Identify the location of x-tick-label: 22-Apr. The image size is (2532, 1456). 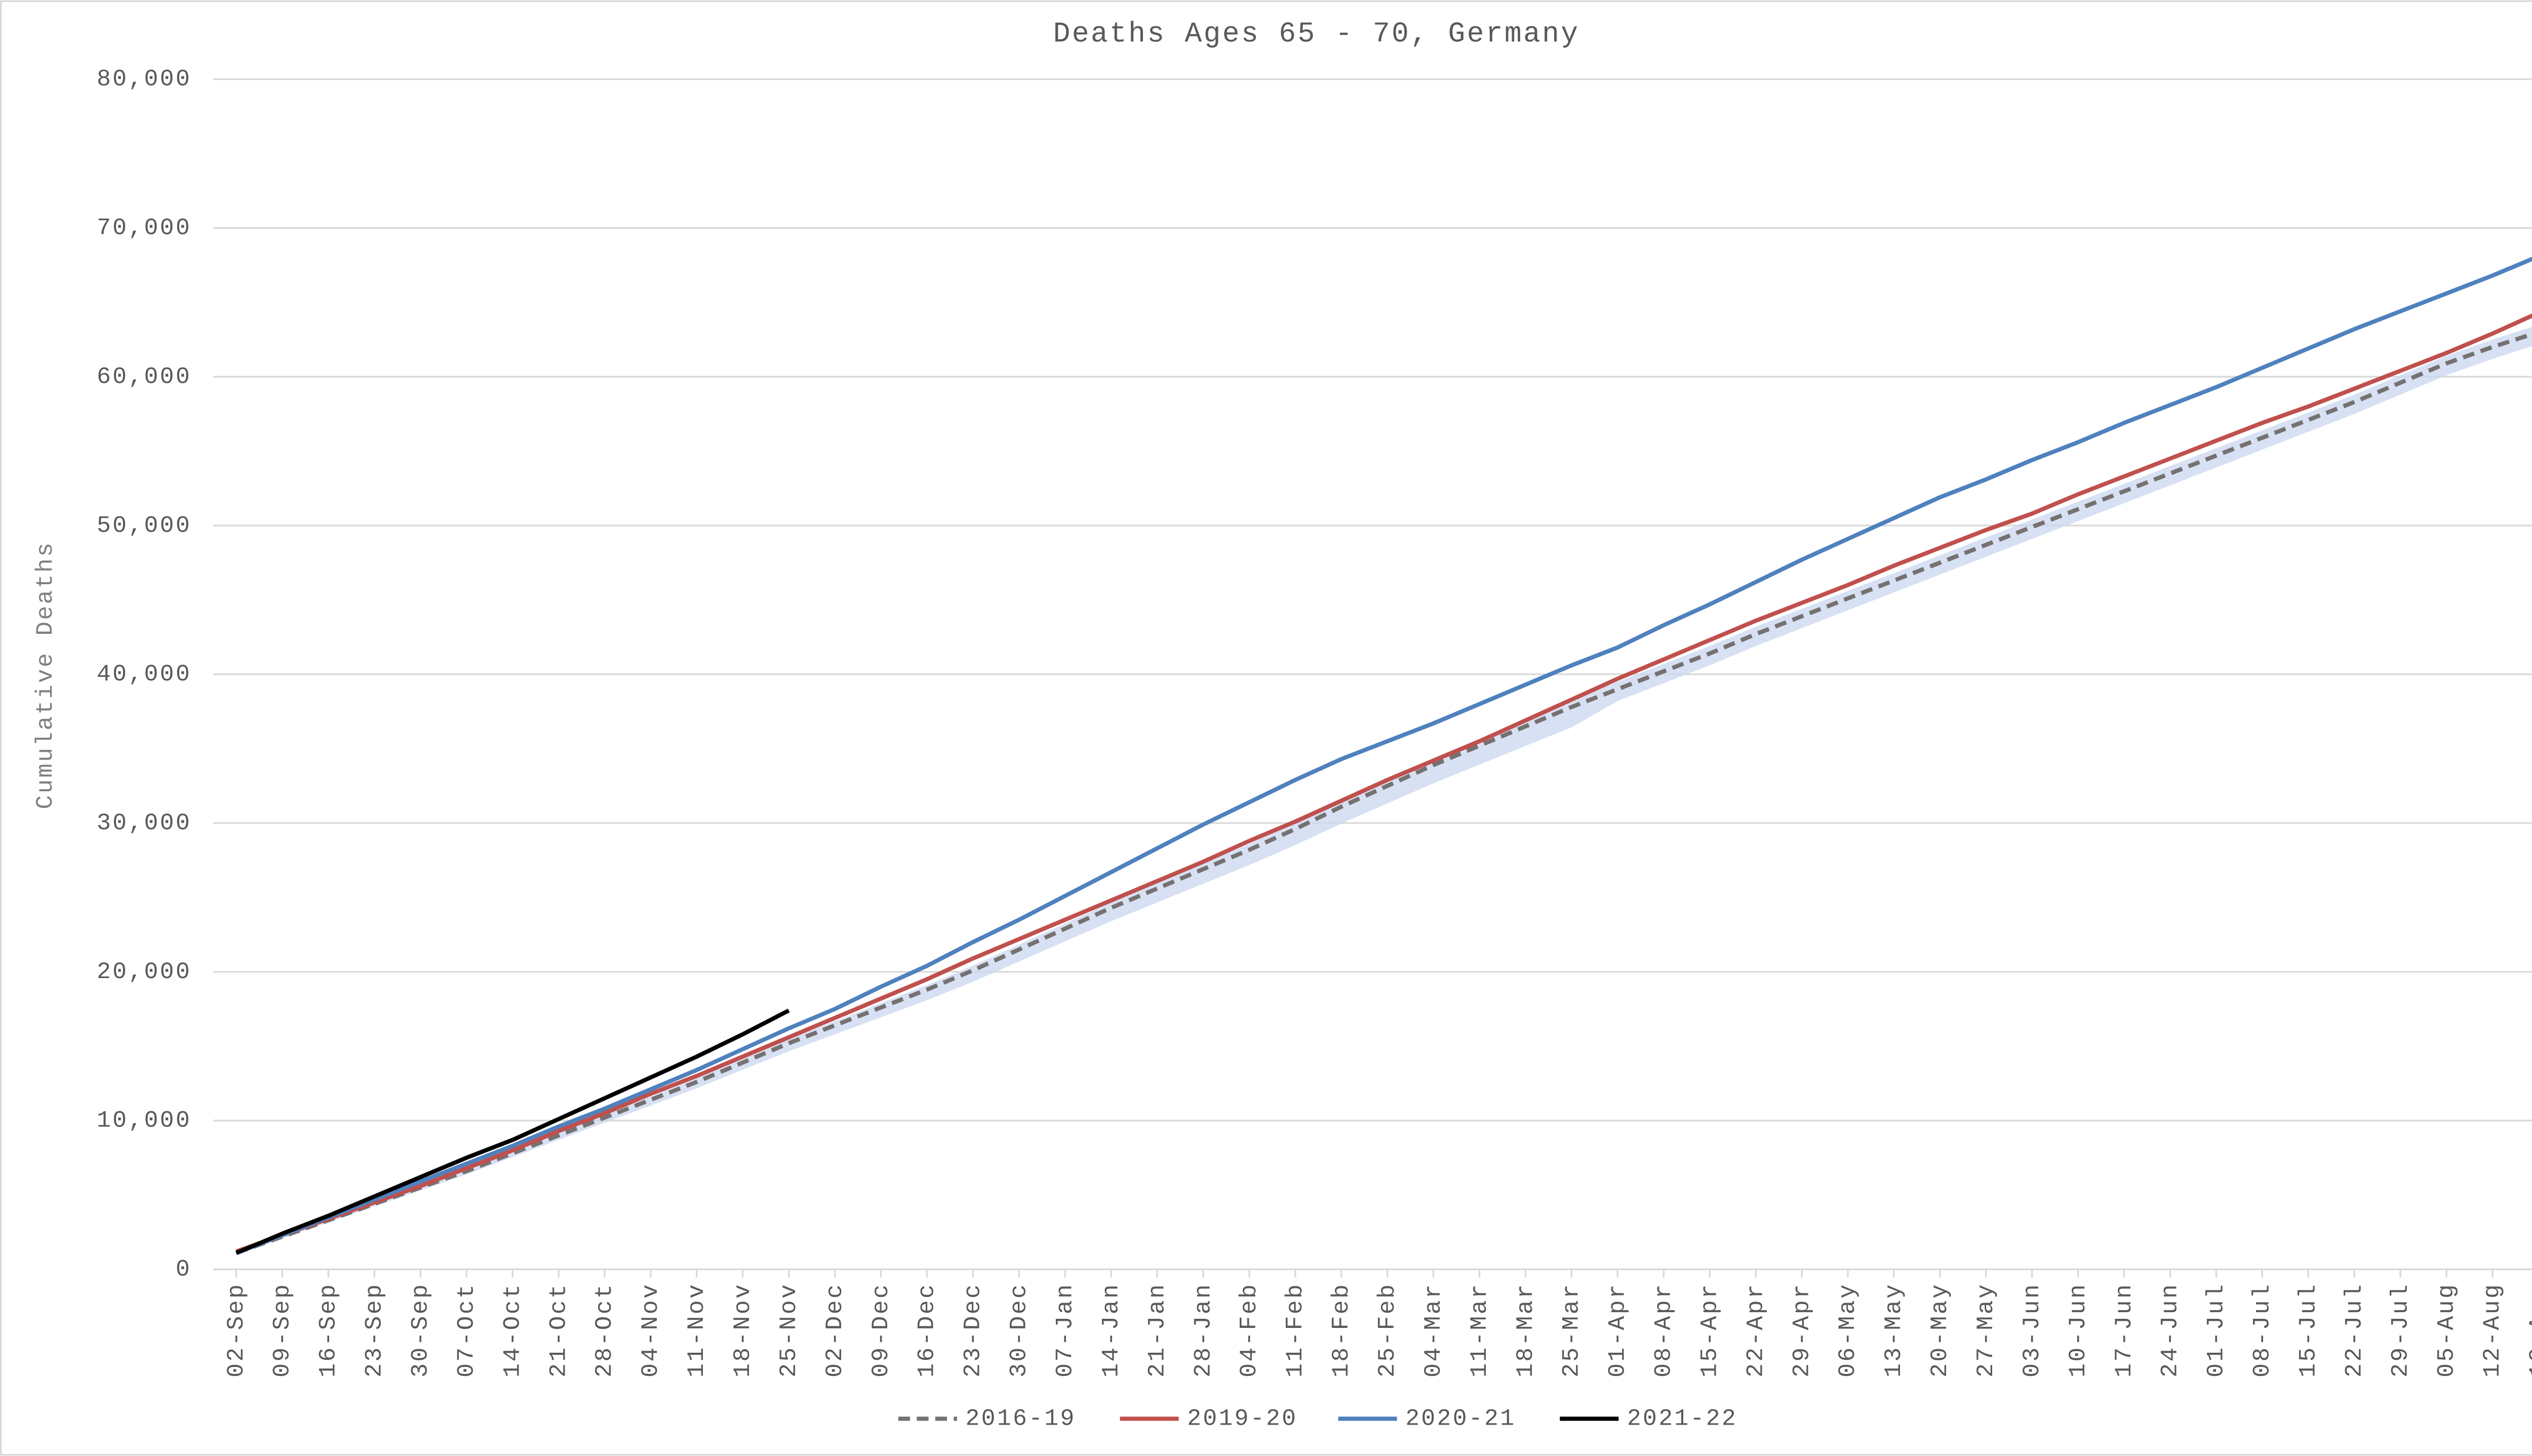
(1755, 1330).